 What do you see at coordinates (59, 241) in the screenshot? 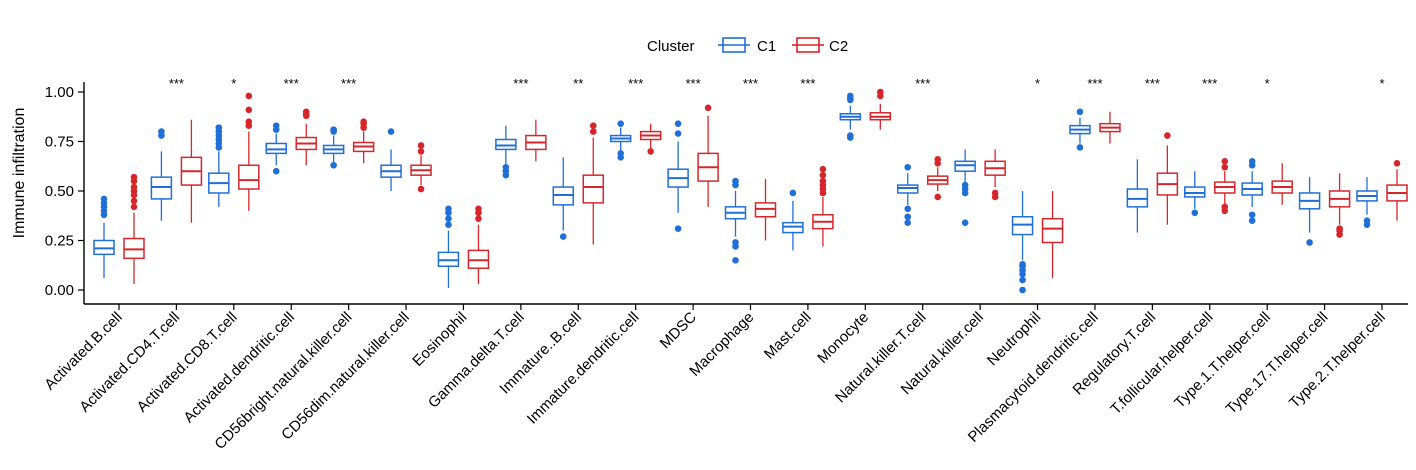
I see `y-tick-label: 0.25` at bounding box center [59, 241].